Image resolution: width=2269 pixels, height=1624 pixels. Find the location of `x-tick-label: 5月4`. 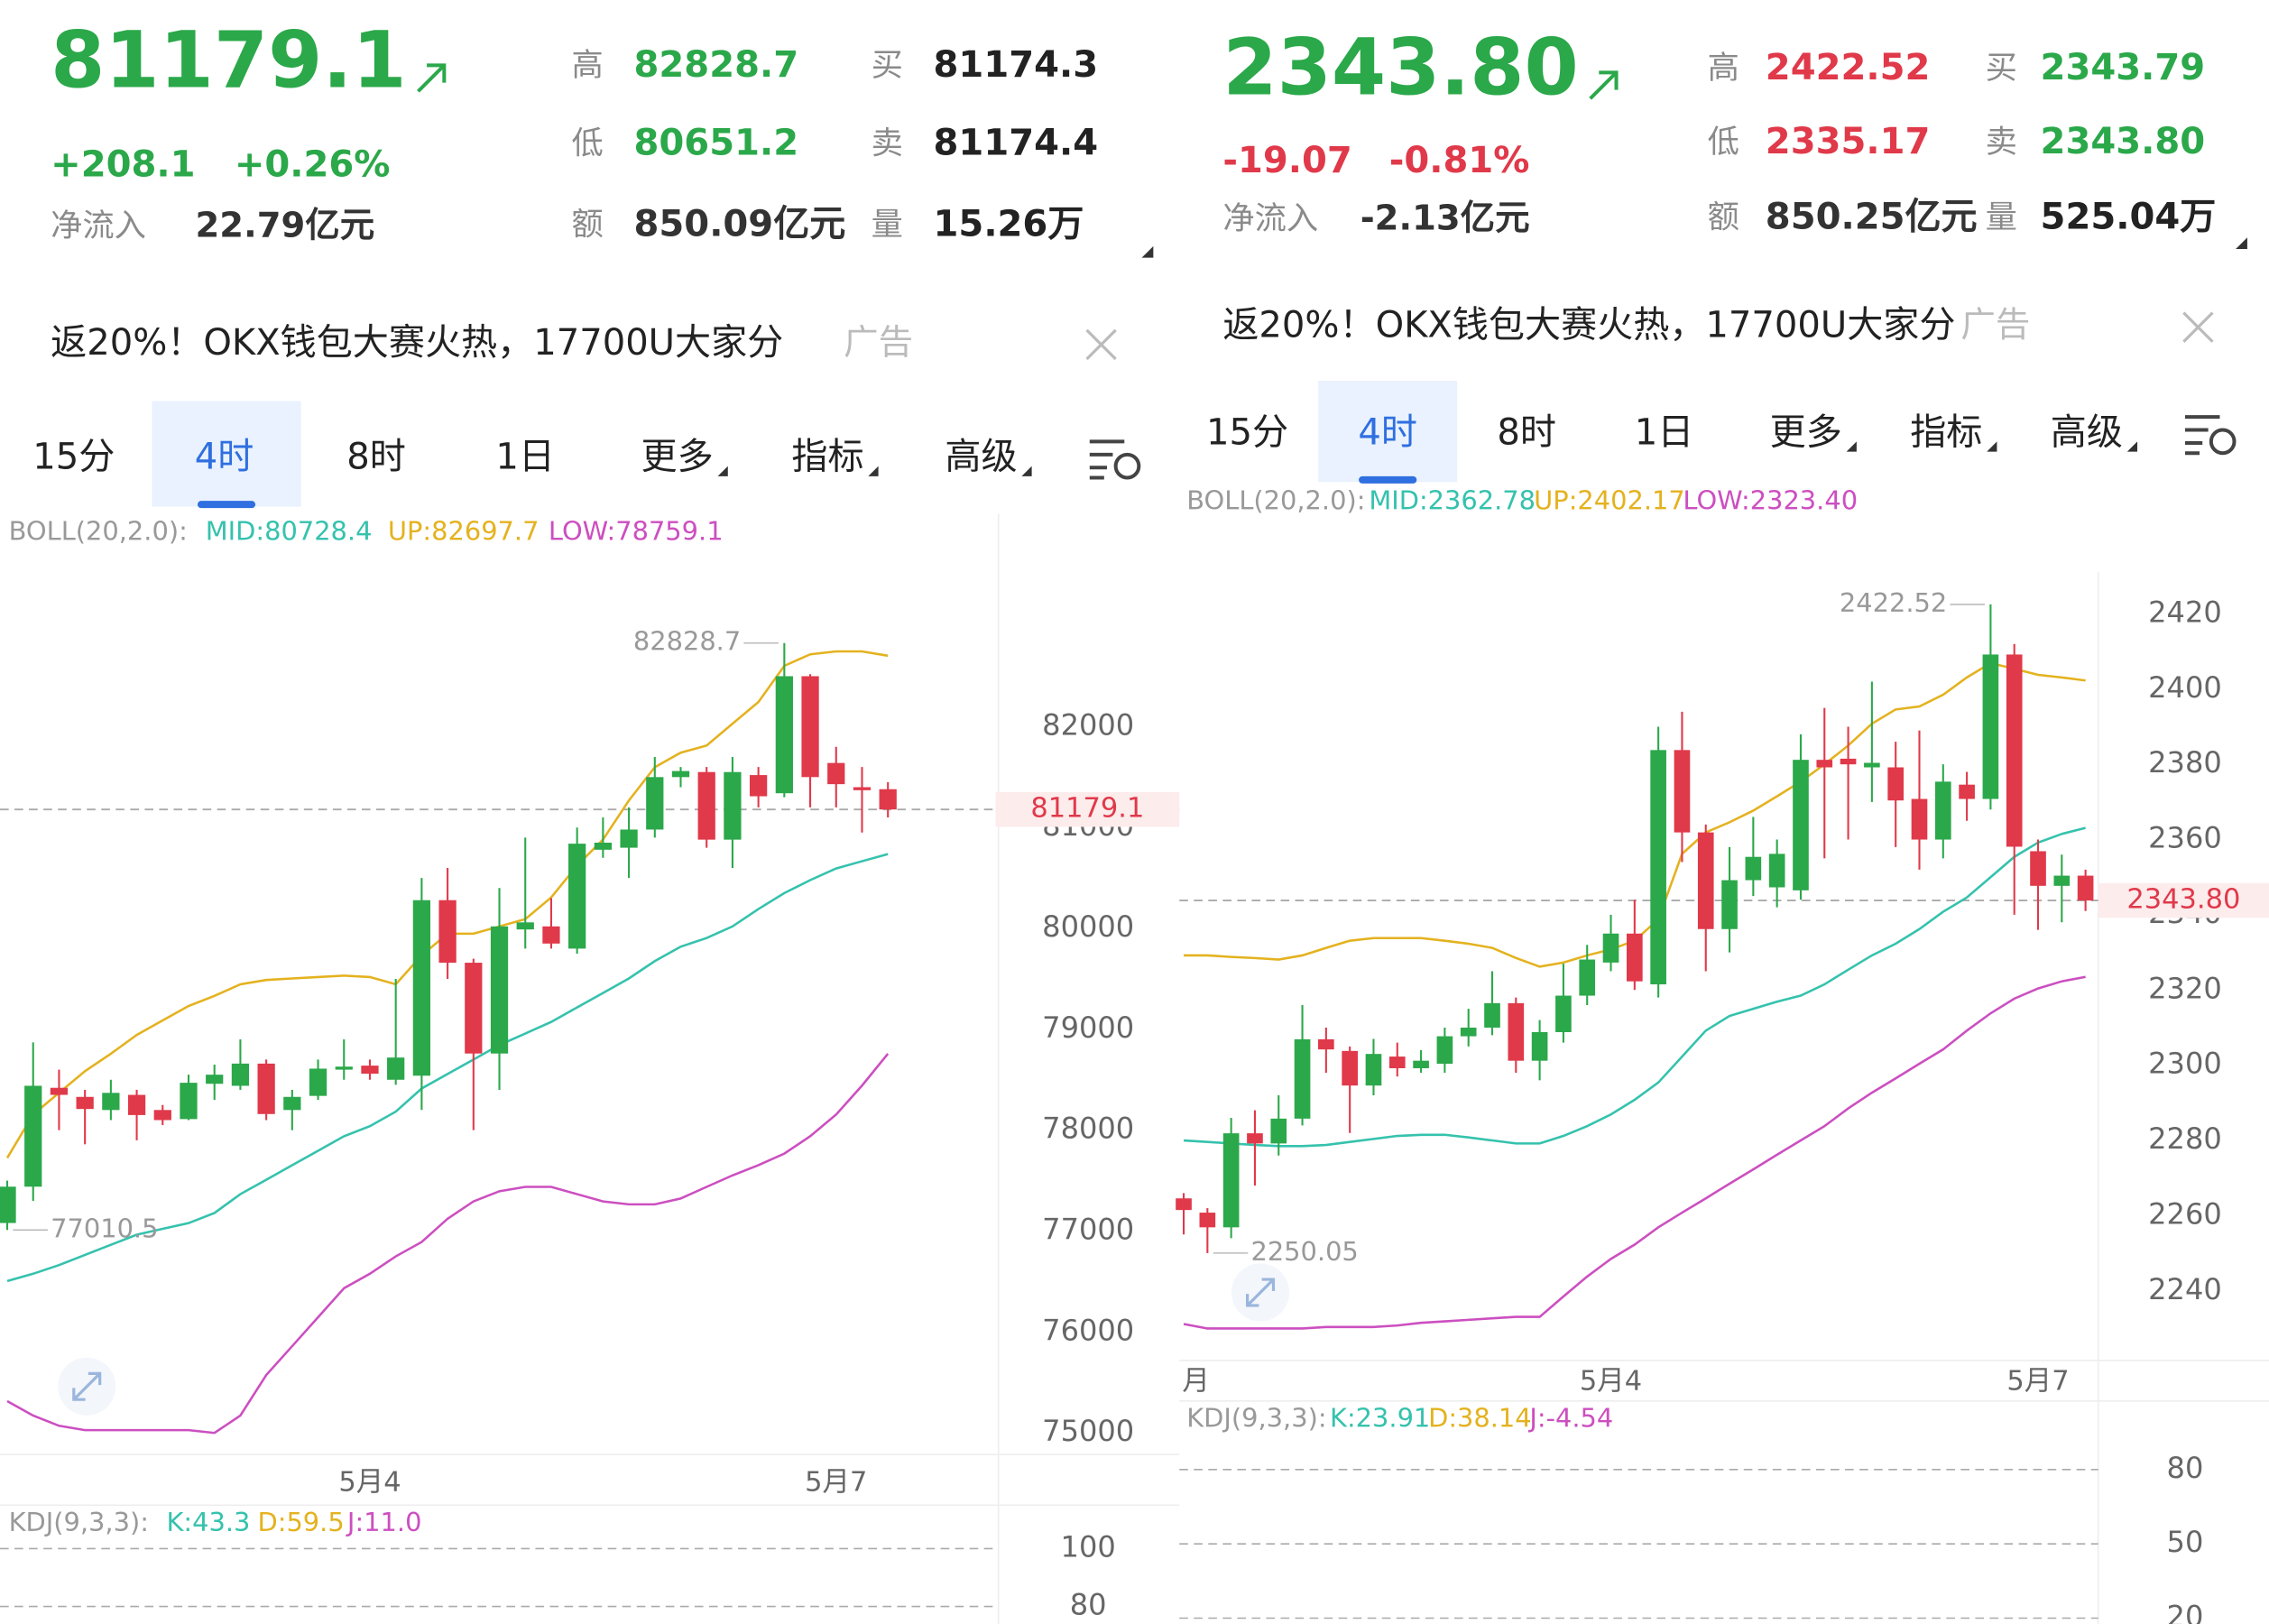

x-tick-label: 5月4 is located at coordinates (369, 1483).